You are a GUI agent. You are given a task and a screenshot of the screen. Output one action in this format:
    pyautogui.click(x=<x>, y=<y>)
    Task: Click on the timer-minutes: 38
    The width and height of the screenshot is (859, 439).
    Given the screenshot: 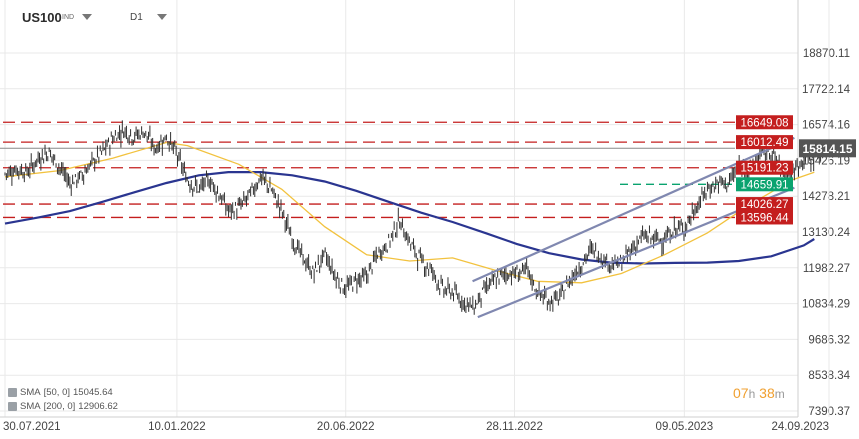 What is the action you would take?
    pyautogui.click(x=767, y=393)
    